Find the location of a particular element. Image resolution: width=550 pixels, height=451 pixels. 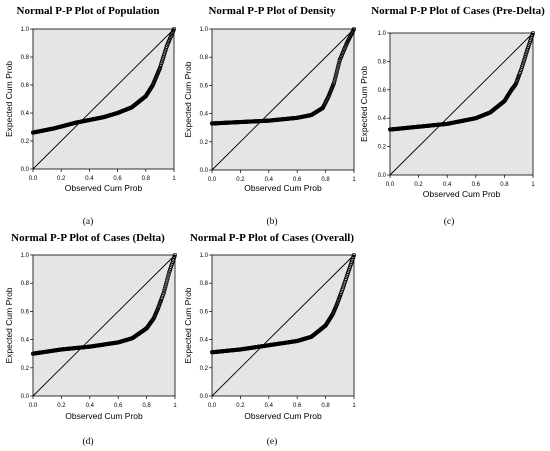

chart-title: Normal P-P Plot of Population is located at coordinates (88, 11).